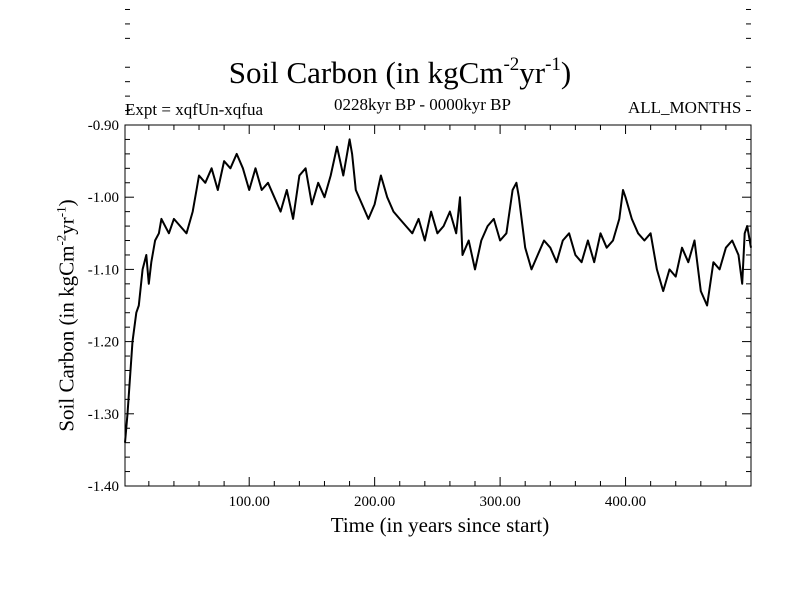  Describe the element at coordinates (103, 198) in the screenshot. I see `y-tick-label: -1.00` at that location.